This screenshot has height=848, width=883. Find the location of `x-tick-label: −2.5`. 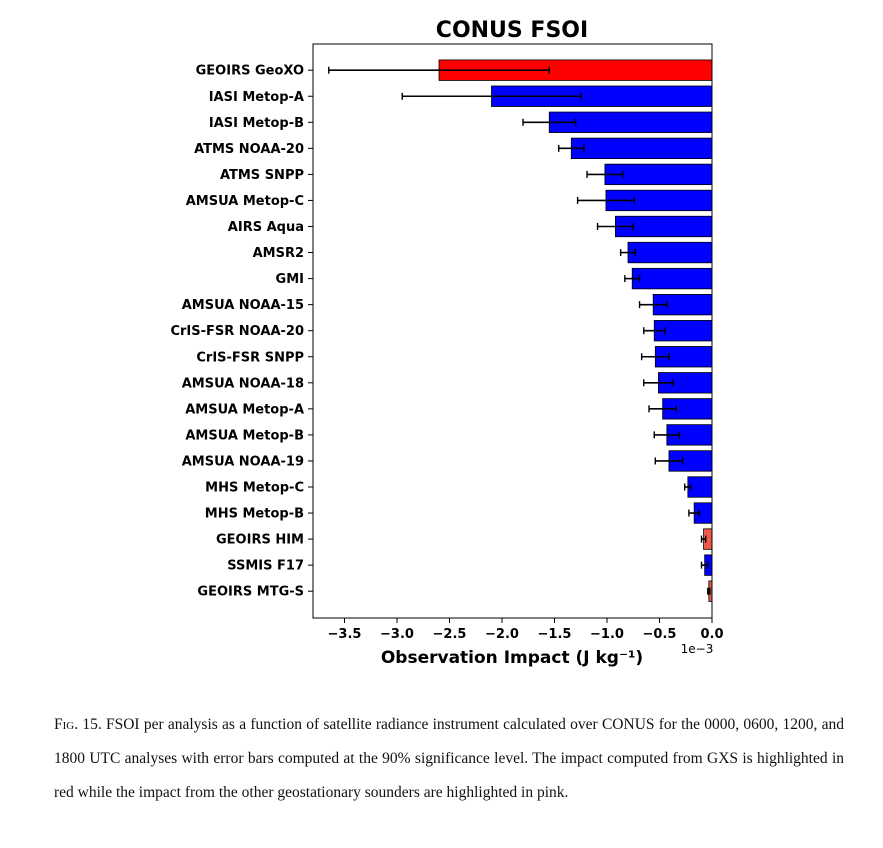

x-tick-label: −2.5 is located at coordinates (450, 634).